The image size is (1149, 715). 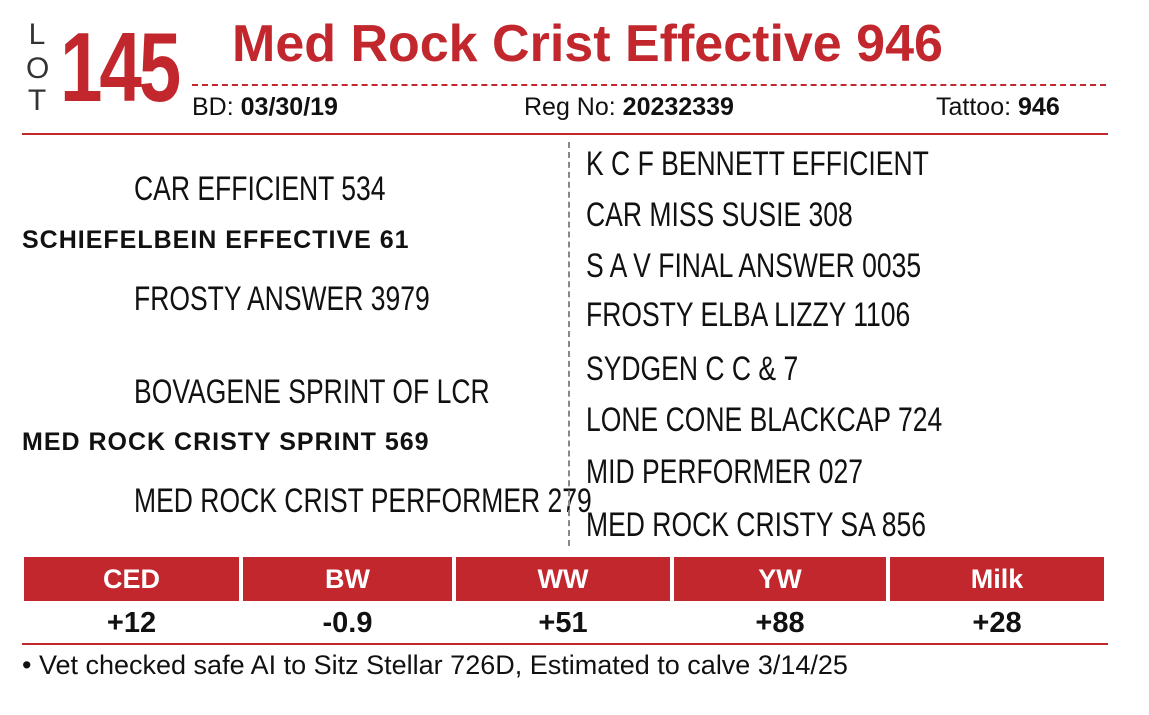 What do you see at coordinates (757, 164) in the screenshot?
I see `great-grandparent-1: K C F BENNETT EFFICIENT` at bounding box center [757, 164].